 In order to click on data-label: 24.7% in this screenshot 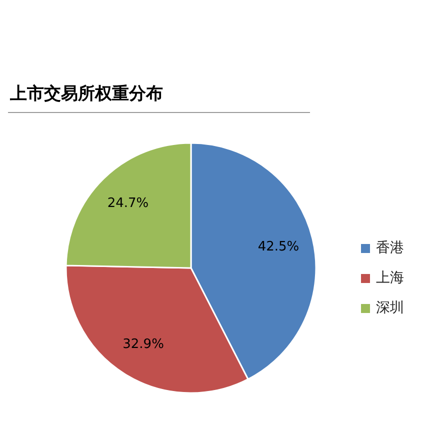, I will do `click(128, 204)`.